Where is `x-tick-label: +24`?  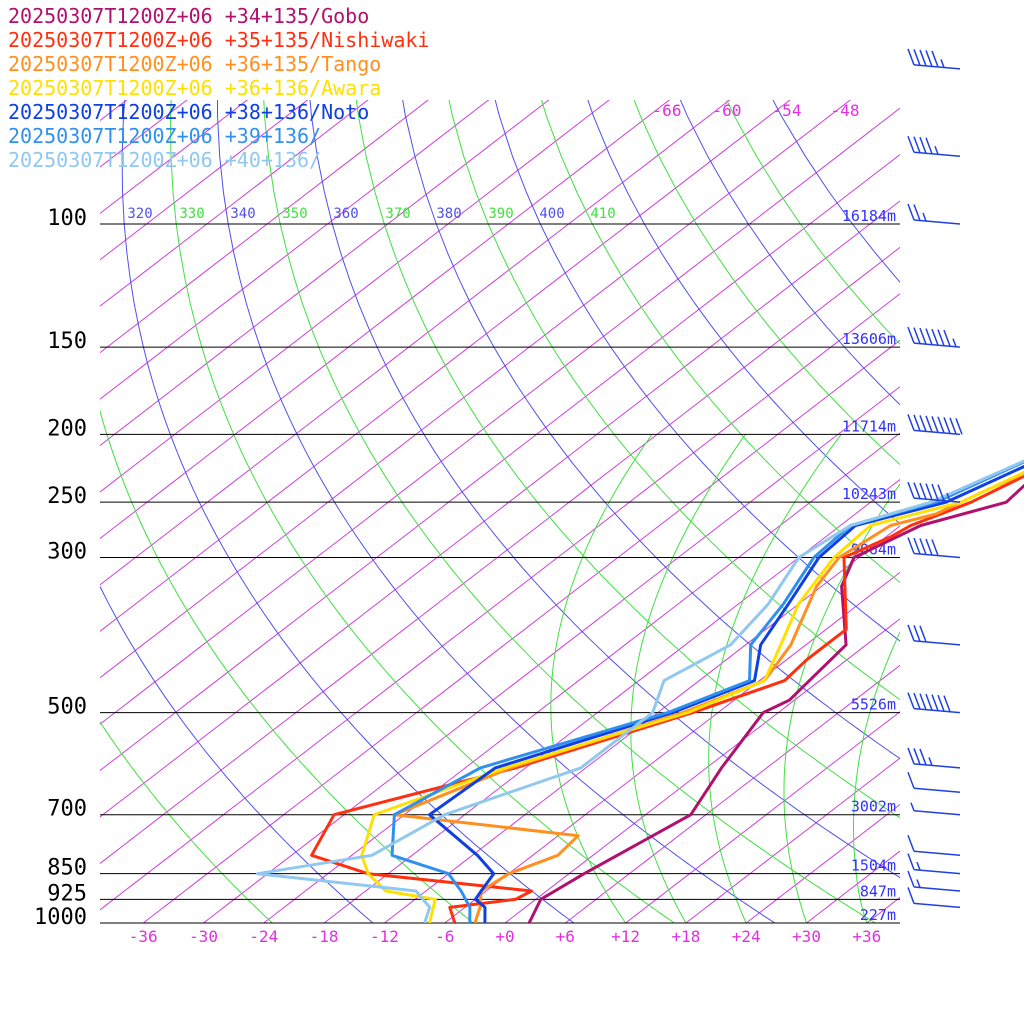 x-tick-label: +24 is located at coordinates (746, 936).